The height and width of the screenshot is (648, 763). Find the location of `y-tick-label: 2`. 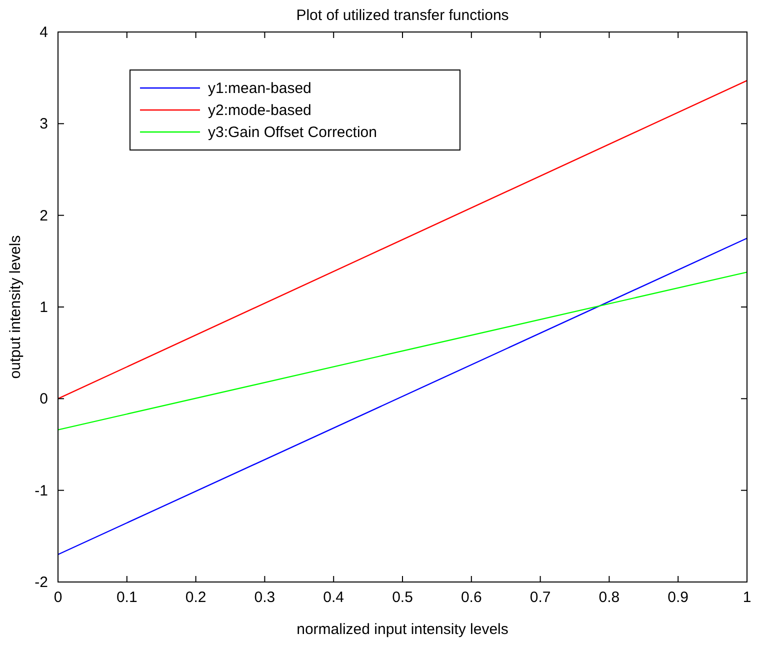

y-tick-label: 2 is located at coordinates (44, 215).